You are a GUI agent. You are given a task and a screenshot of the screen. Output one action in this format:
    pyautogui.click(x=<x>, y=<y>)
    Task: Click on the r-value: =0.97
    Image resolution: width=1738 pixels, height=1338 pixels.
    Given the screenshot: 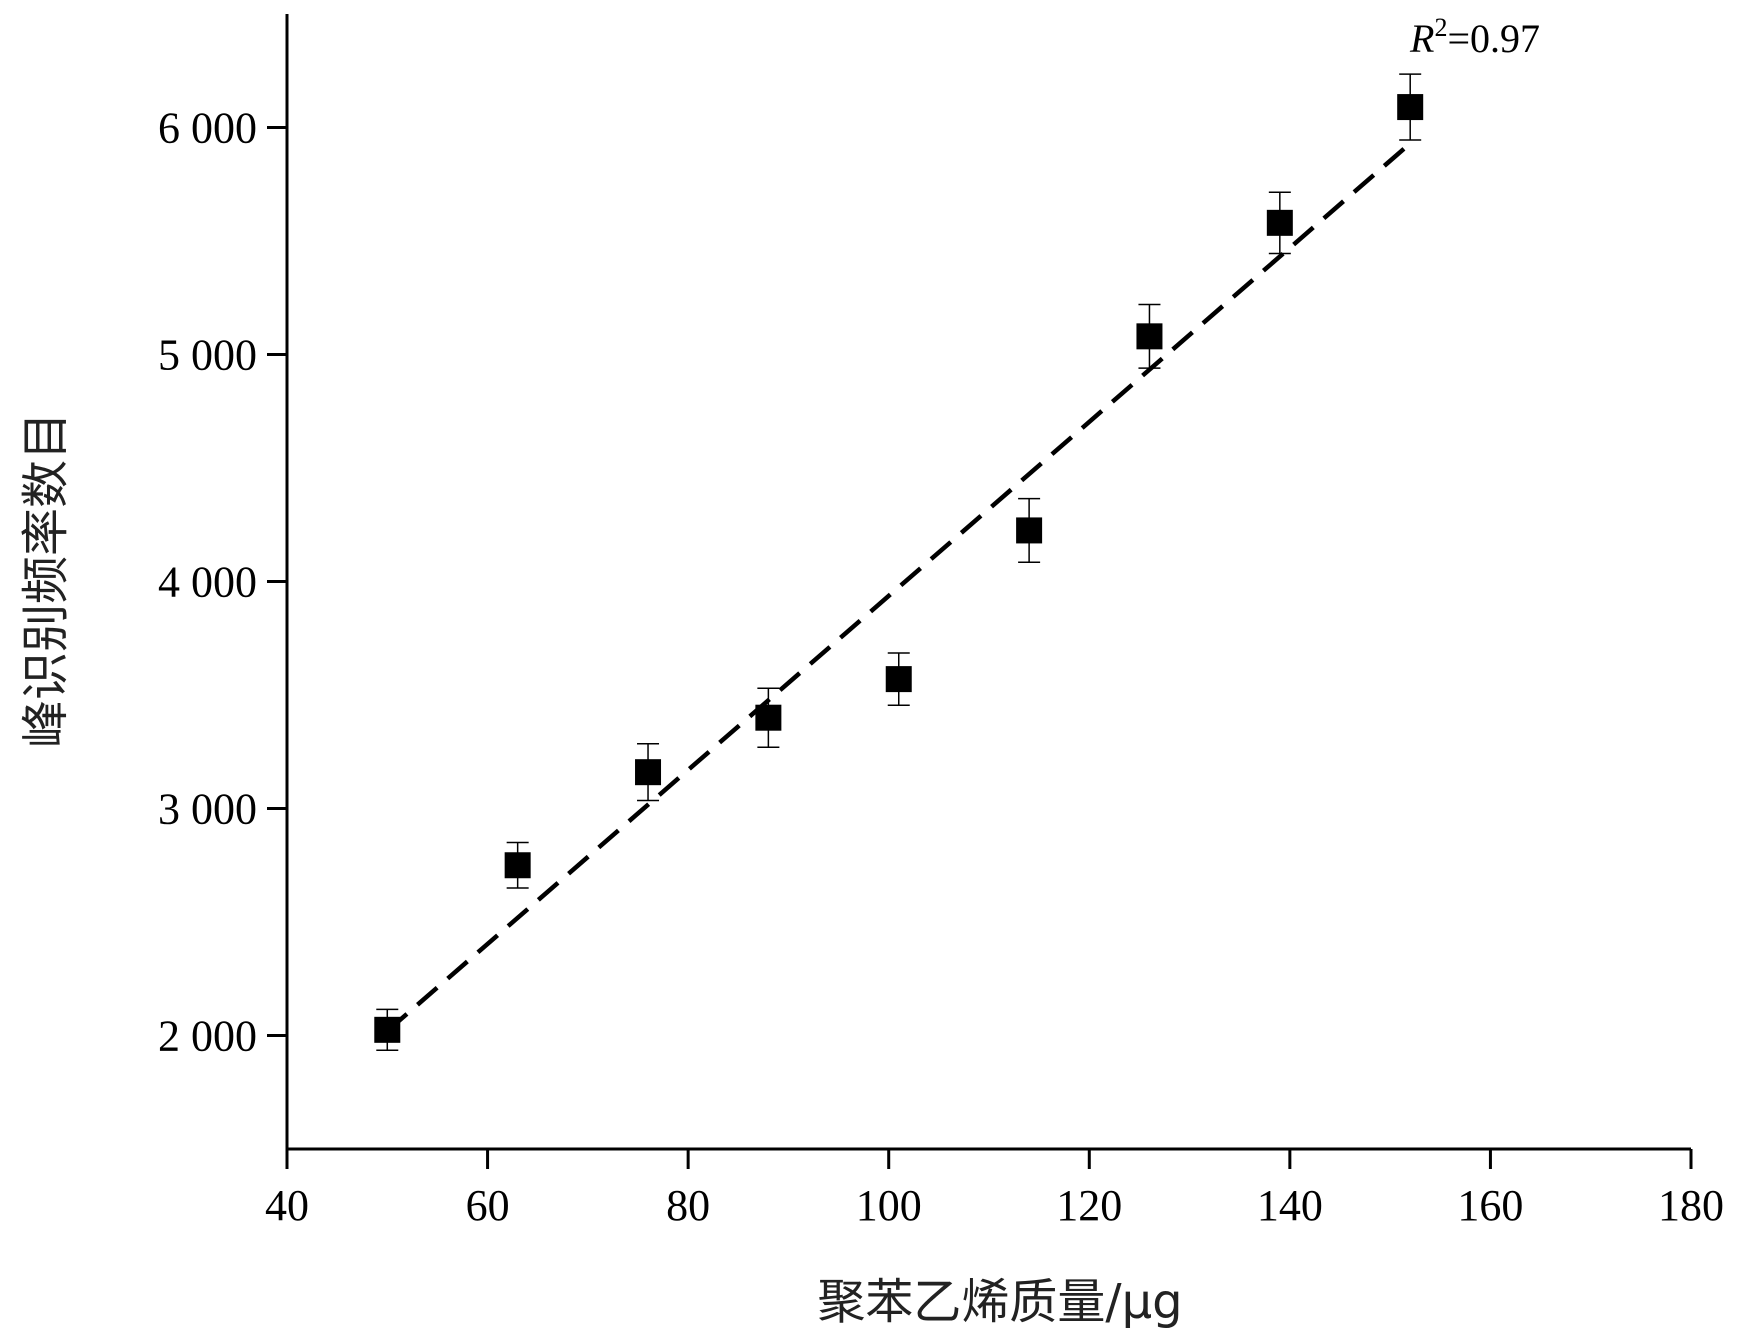 What is the action you would take?
    pyautogui.click(x=1493, y=38)
    